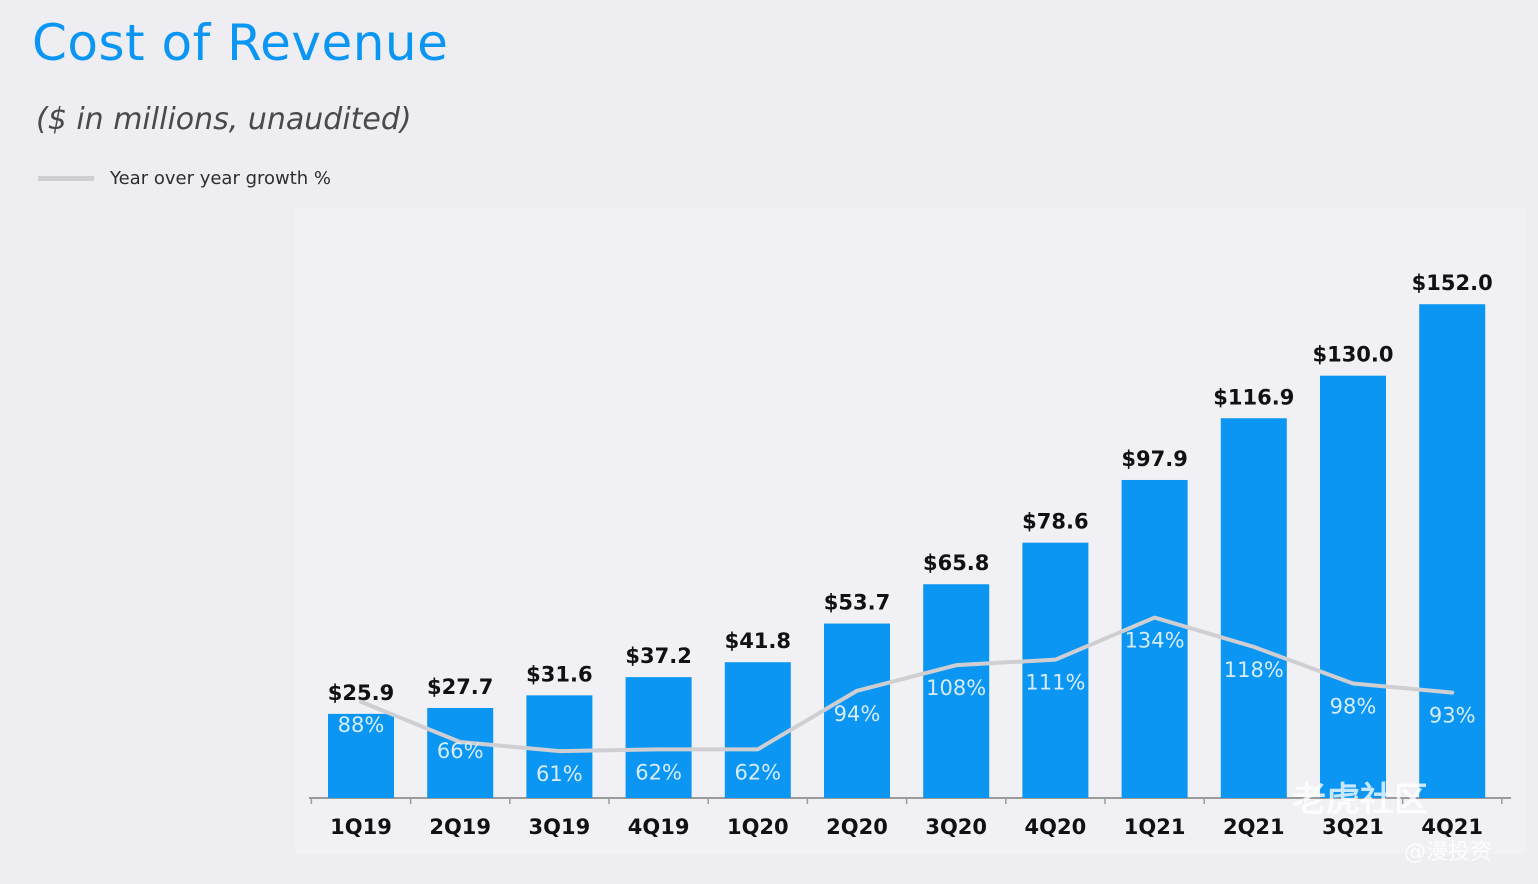 The height and width of the screenshot is (884, 1538). What do you see at coordinates (460, 687) in the screenshot?
I see `bar-value-label: $27.7` at bounding box center [460, 687].